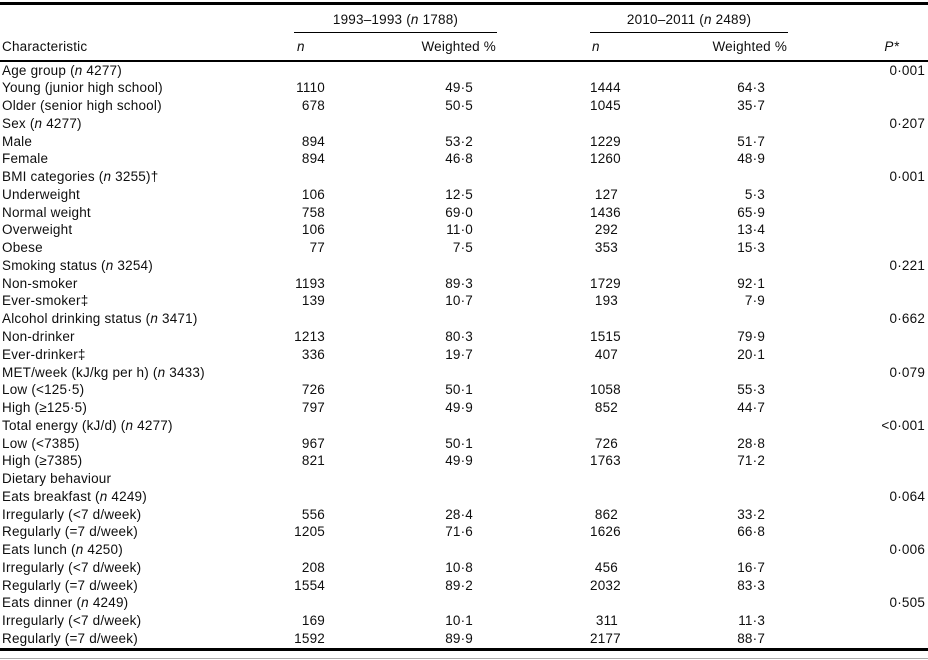 Image resolution: width=928 pixels, height=660 pixels. What do you see at coordinates (544, 47) in the screenshot?
I see `column-gap` at bounding box center [544, 47].